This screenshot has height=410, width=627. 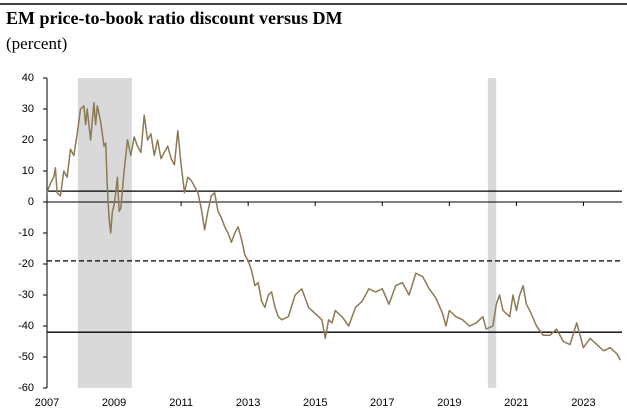 What do you see at coordinates (516, 403) in the screenshot?
I see `x-tick-label: 2021` at bounding box center [516, 403].